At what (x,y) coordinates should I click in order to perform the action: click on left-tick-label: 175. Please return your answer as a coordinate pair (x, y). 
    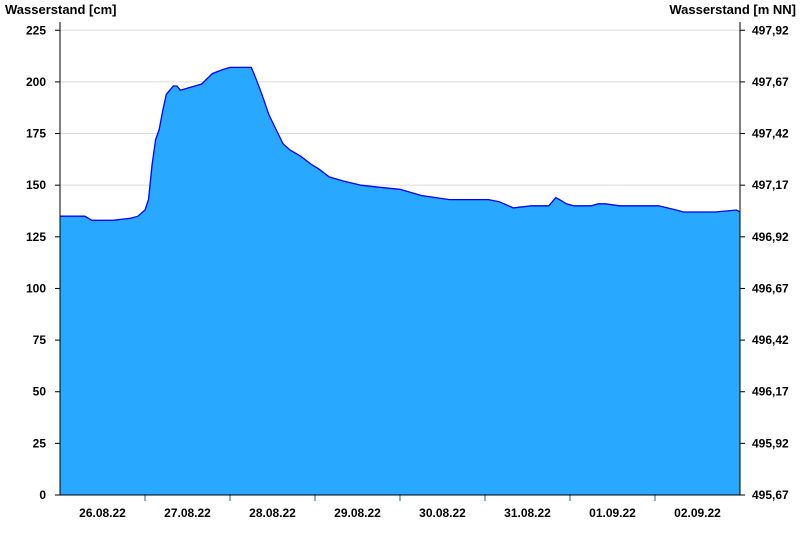
    Looking at the image, I should click on (36, 134).